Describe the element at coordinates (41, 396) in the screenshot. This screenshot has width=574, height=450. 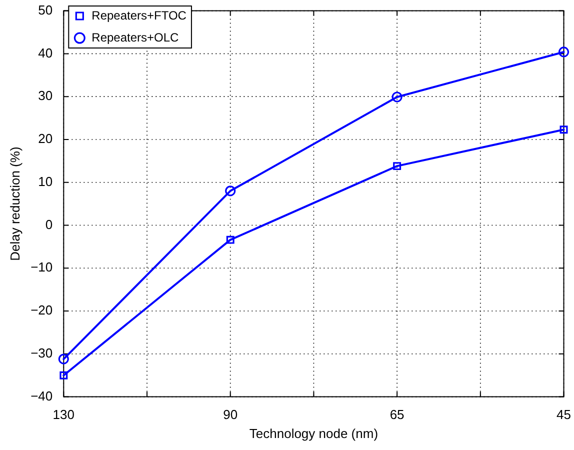
I see `y-tick-label: −40` at that location.